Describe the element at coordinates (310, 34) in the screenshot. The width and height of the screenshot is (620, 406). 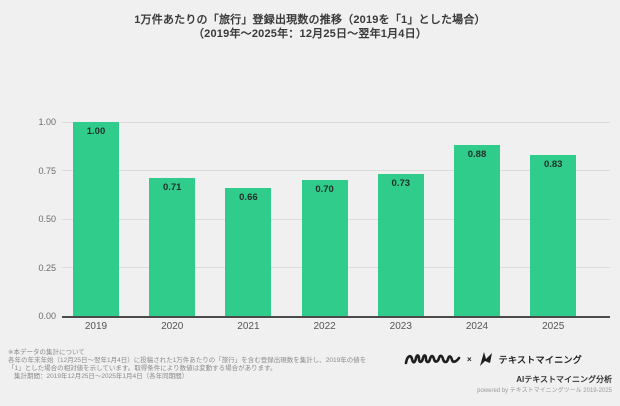
I see `chart-subtitle: （2019年～2025年：12月25日～翌年1月4日）` at that location.